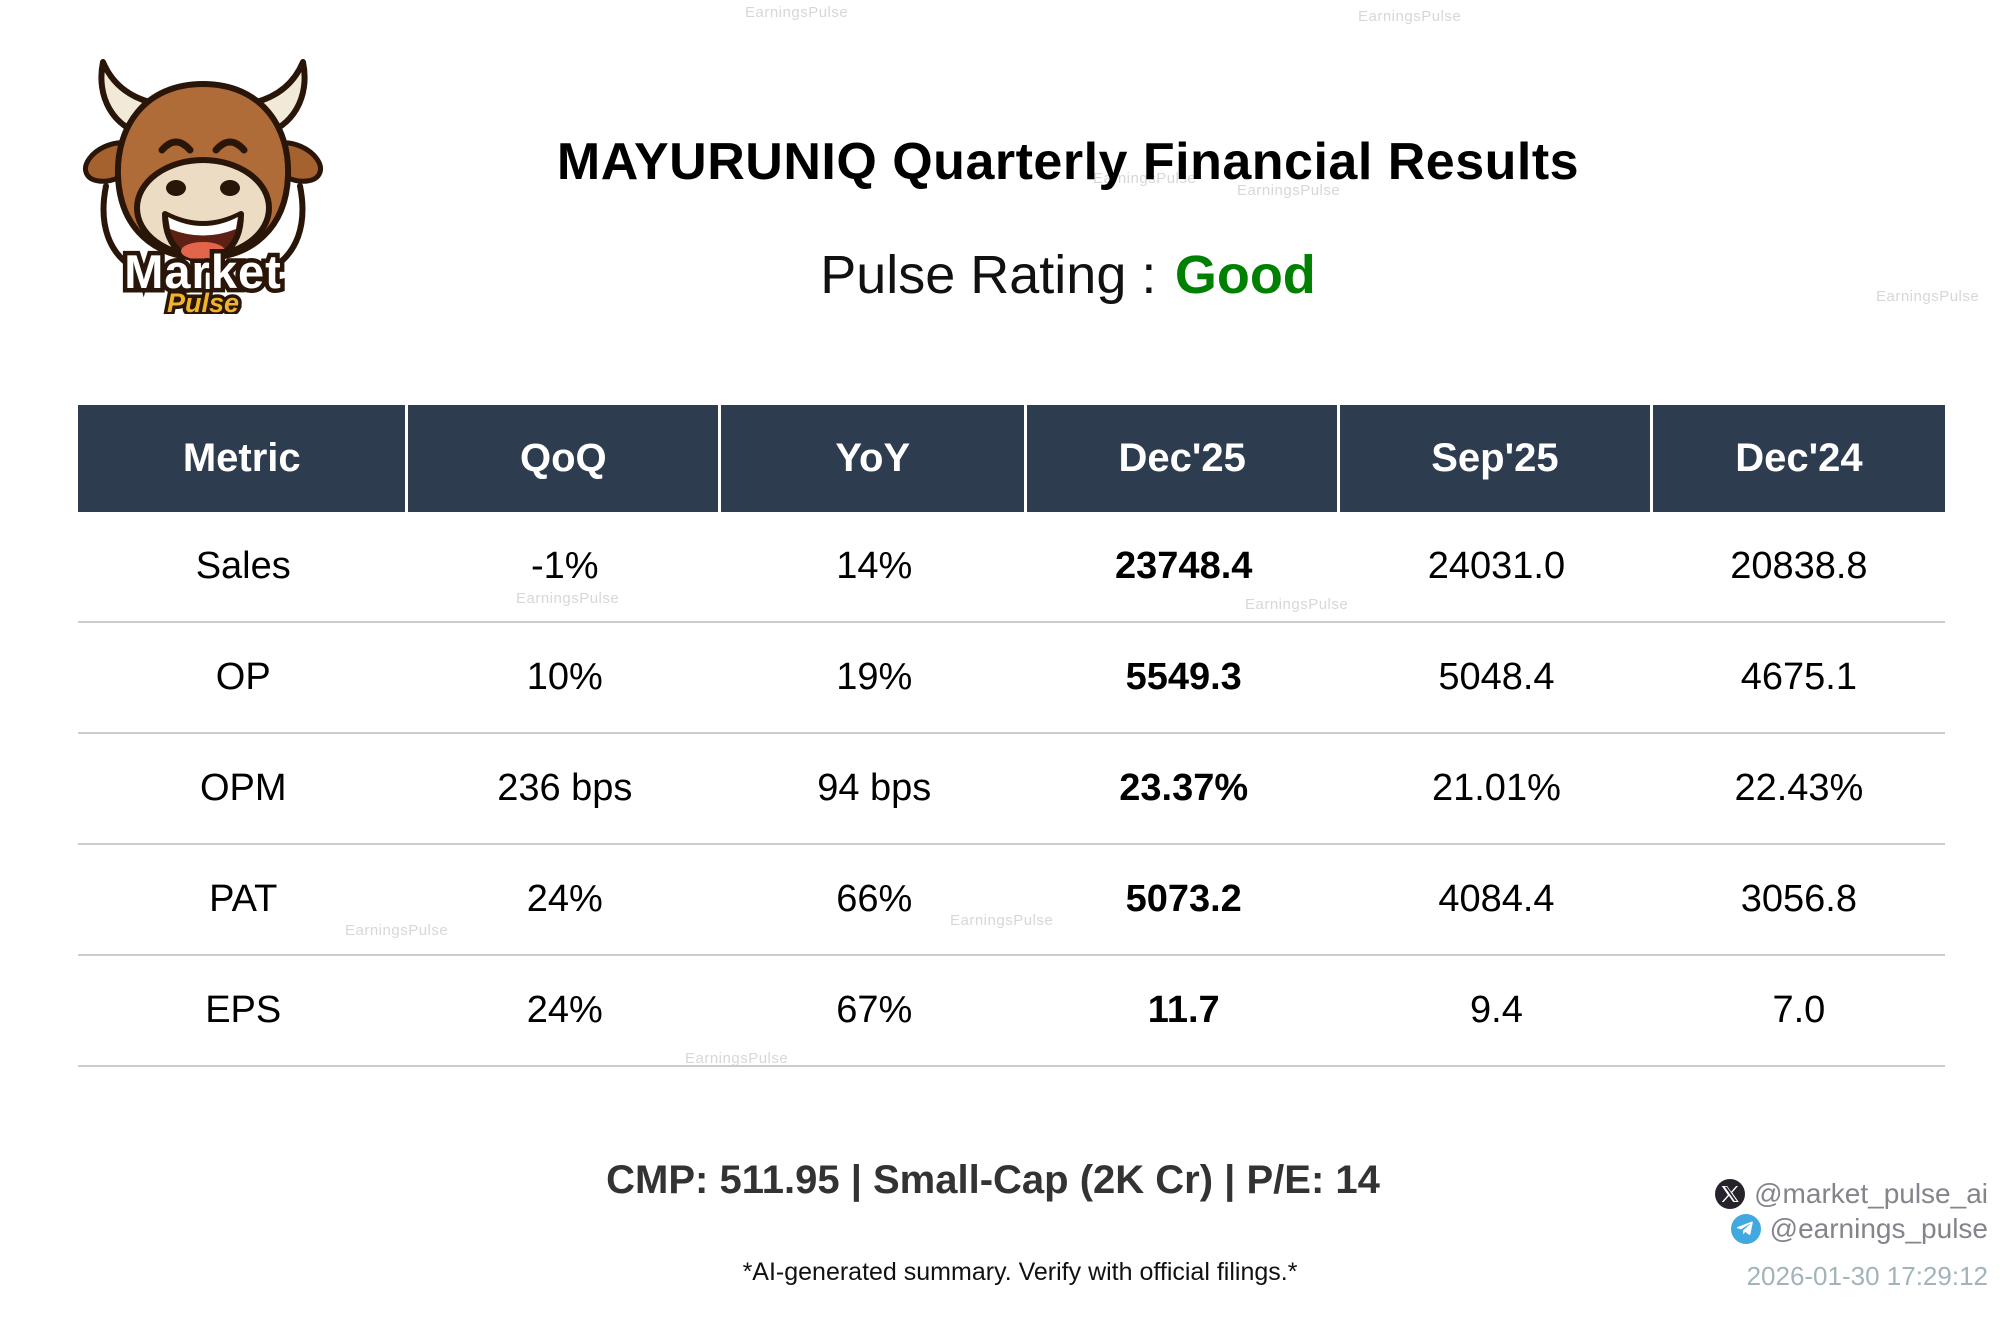 The image size is (2016, 1318). I want to click on pulse-rating-value: Good, so click(1245, 275).